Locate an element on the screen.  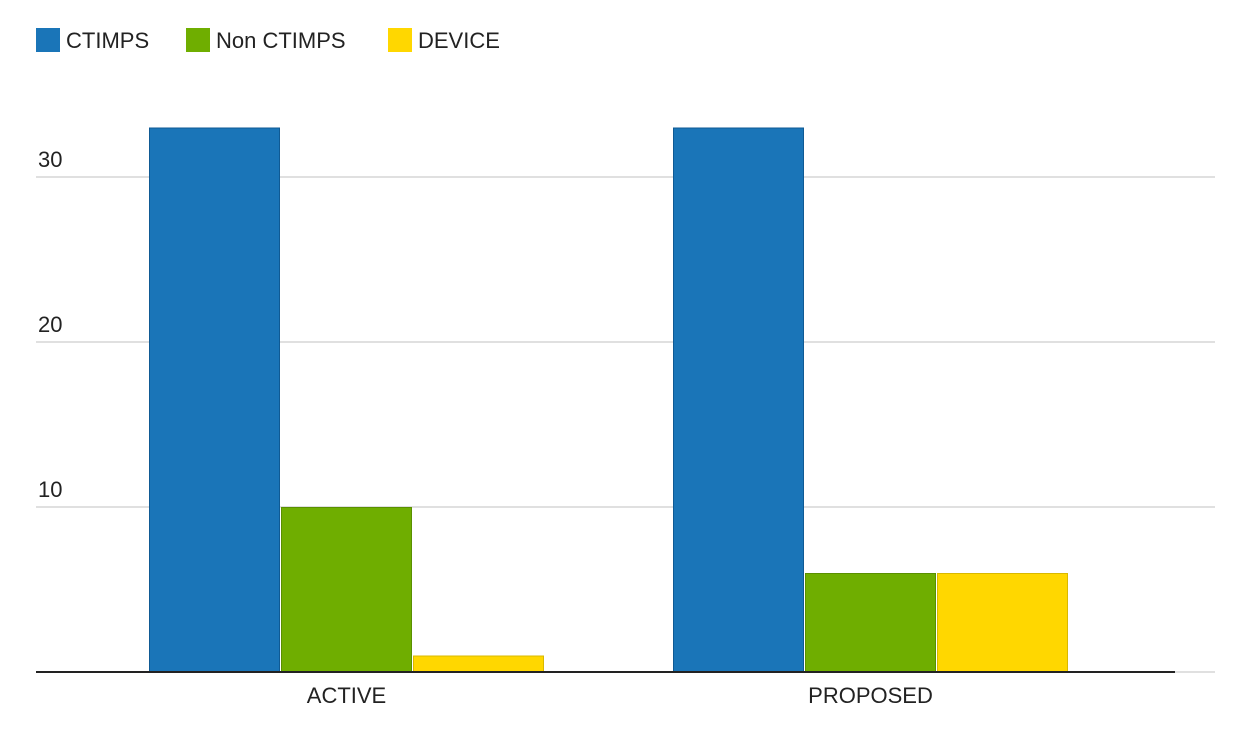
legend: CTIMPS Non CTIMPS DEVICE is located at coordinates (268, 40).